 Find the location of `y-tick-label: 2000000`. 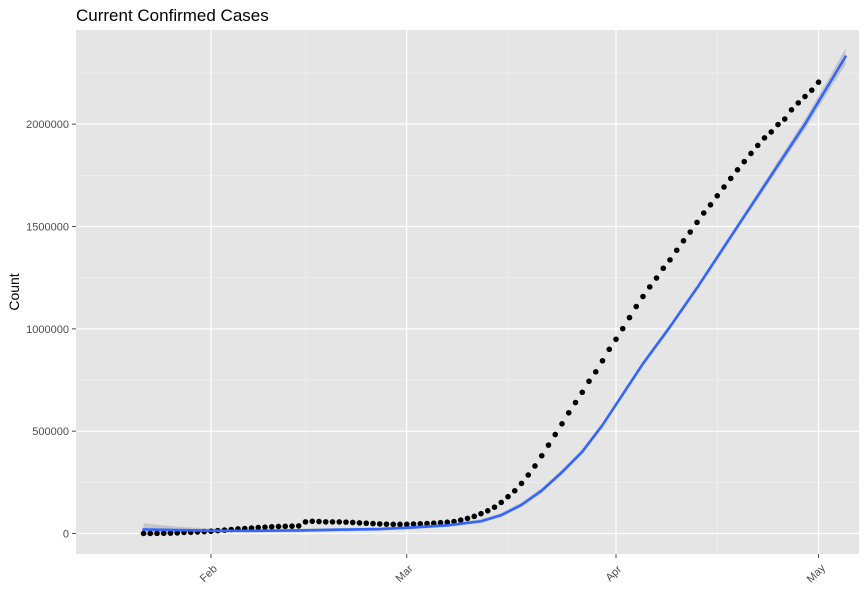

y-tick-label: 2000000 is located at coordinates (47, 125).